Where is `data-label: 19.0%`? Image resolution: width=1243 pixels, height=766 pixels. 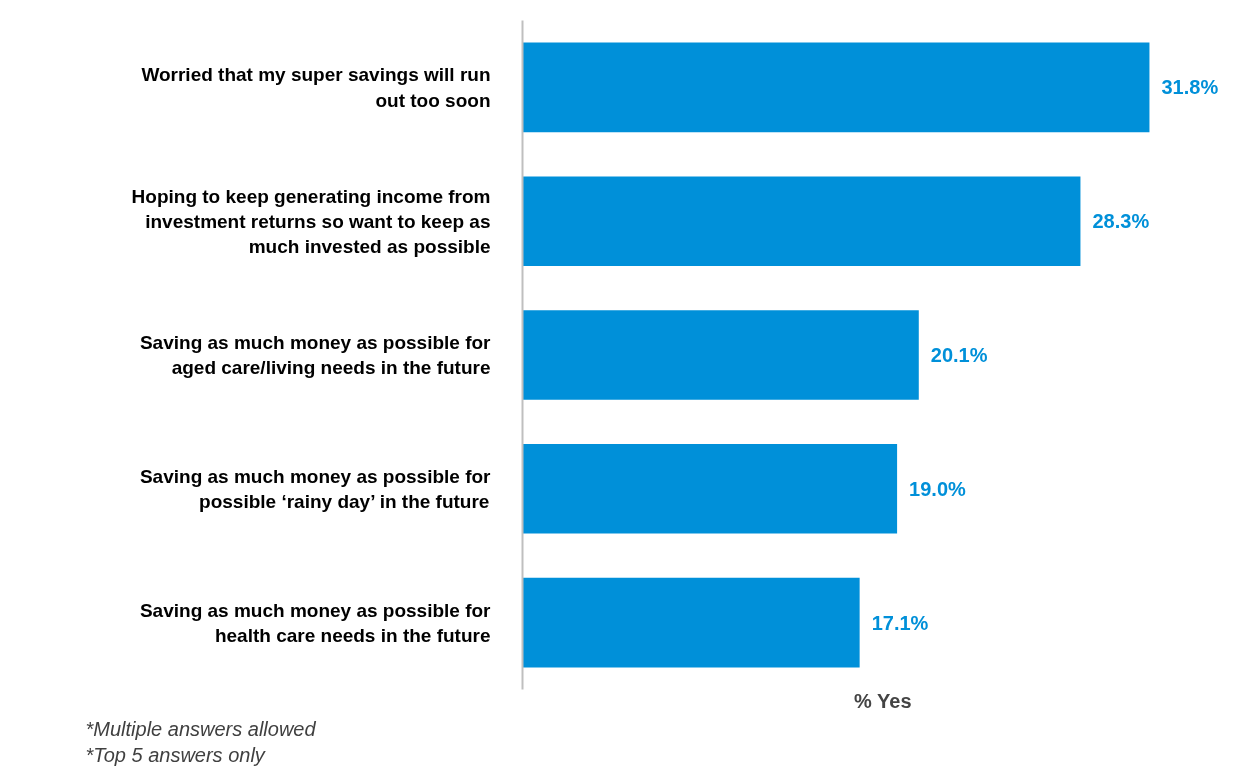 data-label: 19.0% is located at coordinates (938, 488).